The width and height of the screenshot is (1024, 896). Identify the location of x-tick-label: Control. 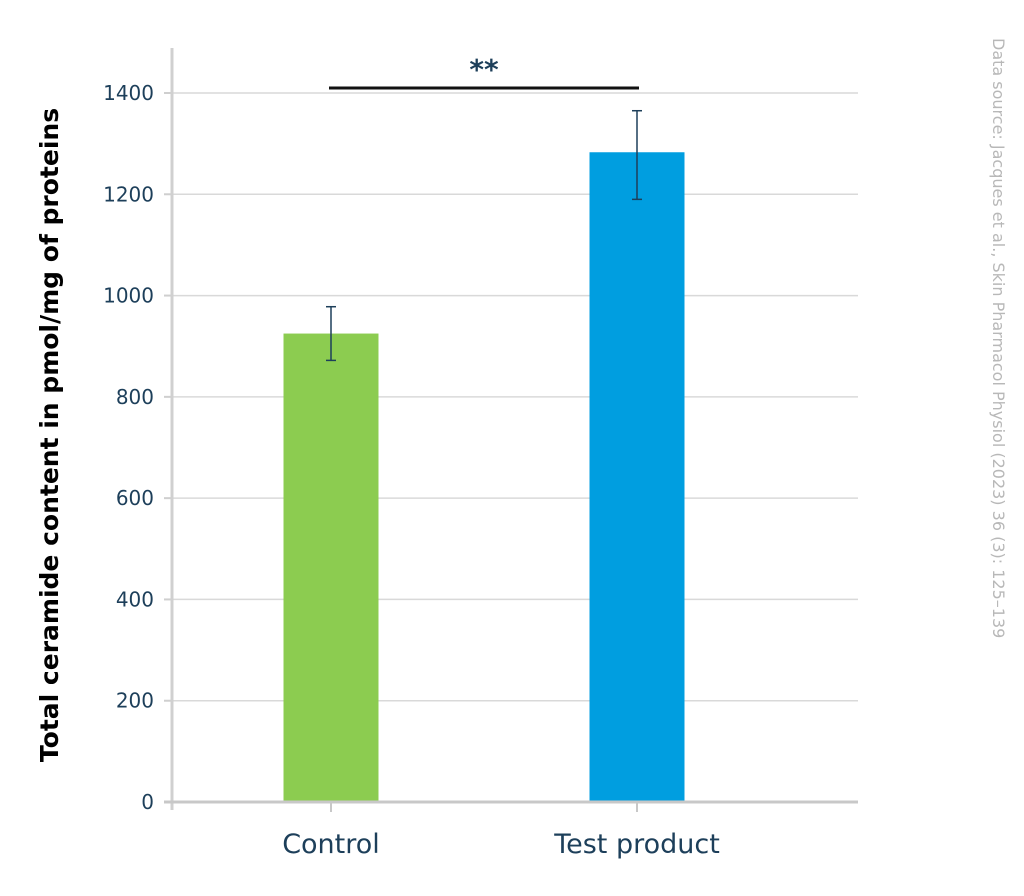
(331, 844).